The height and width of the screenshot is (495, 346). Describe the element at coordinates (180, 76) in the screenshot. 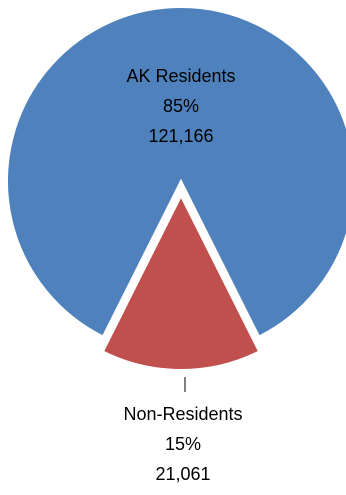

I see `slice-name-label: AK Residents` at that location.